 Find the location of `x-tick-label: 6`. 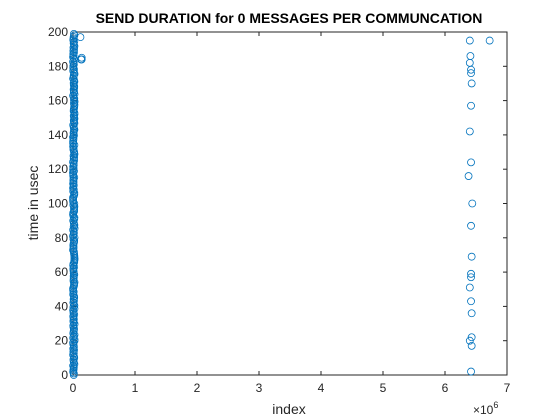

x-tick-label: 6 is located at coordinates (445, 388).